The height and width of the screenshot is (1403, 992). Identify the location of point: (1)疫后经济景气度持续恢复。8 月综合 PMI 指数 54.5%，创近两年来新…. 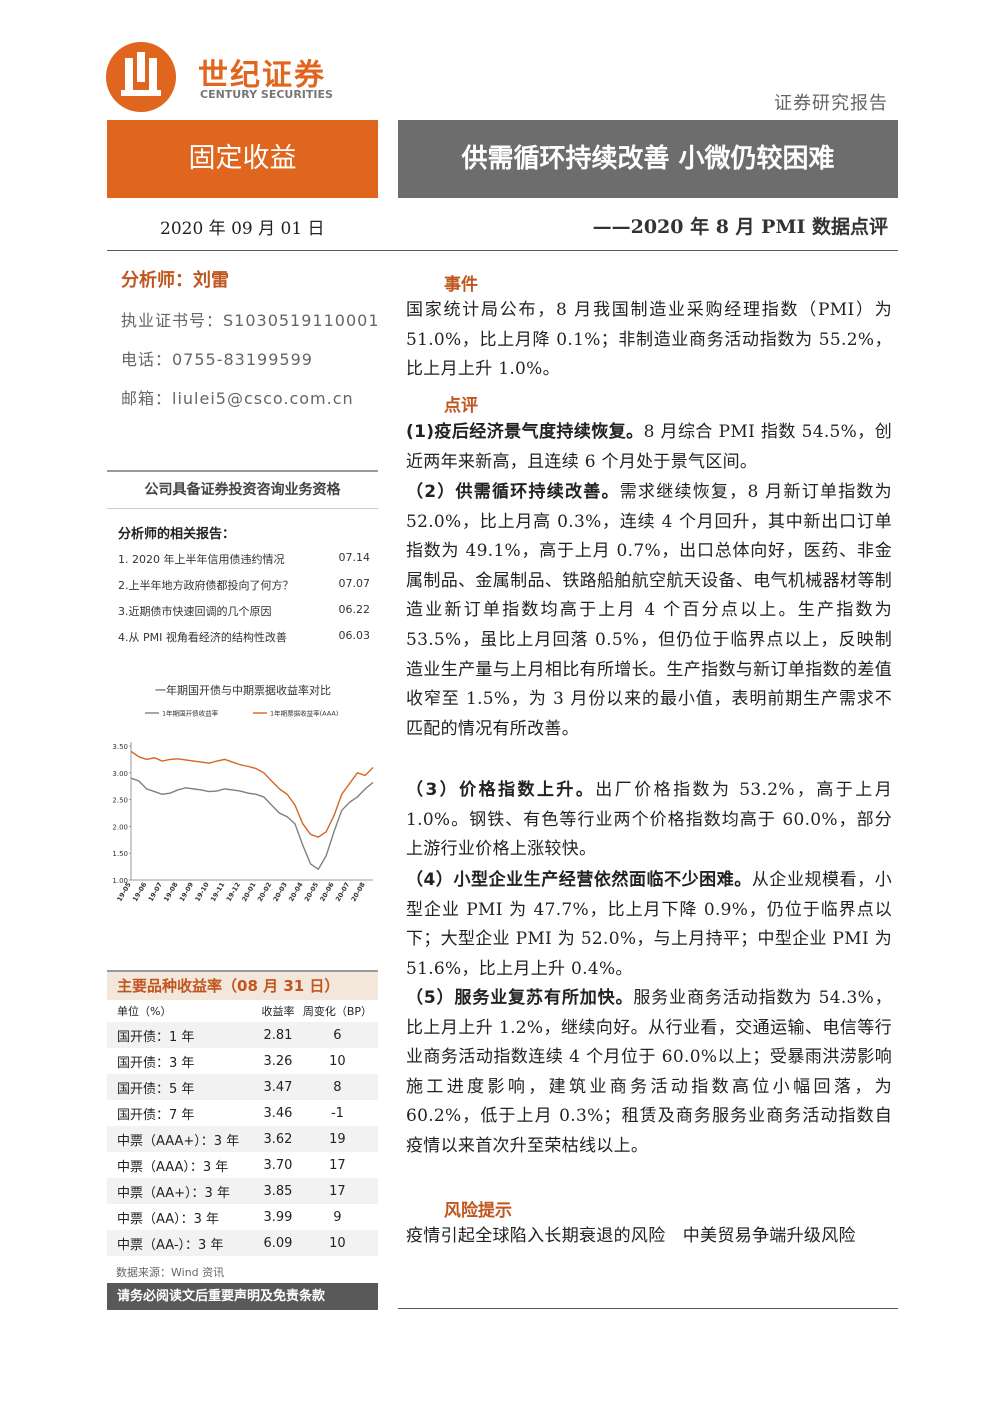
(649, 447).